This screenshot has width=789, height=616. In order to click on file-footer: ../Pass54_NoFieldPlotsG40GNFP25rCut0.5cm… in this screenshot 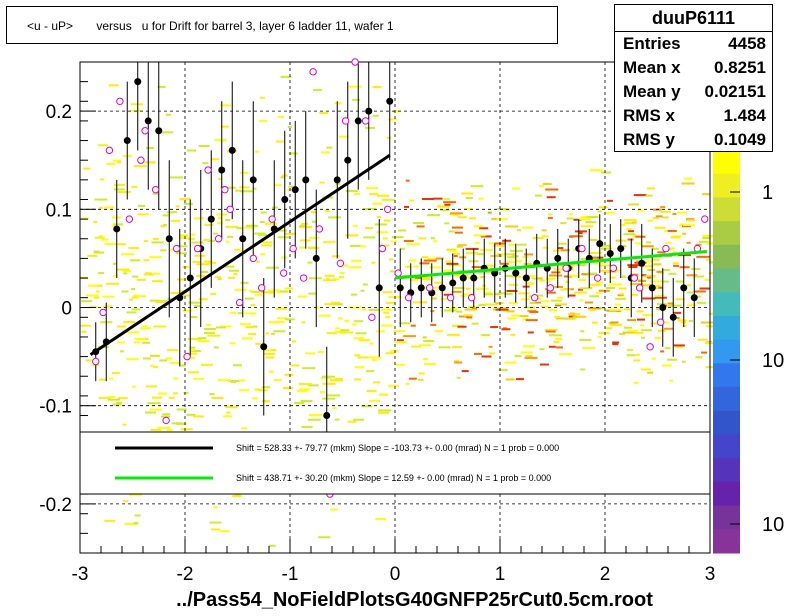, I will do `click(414, 600)`.